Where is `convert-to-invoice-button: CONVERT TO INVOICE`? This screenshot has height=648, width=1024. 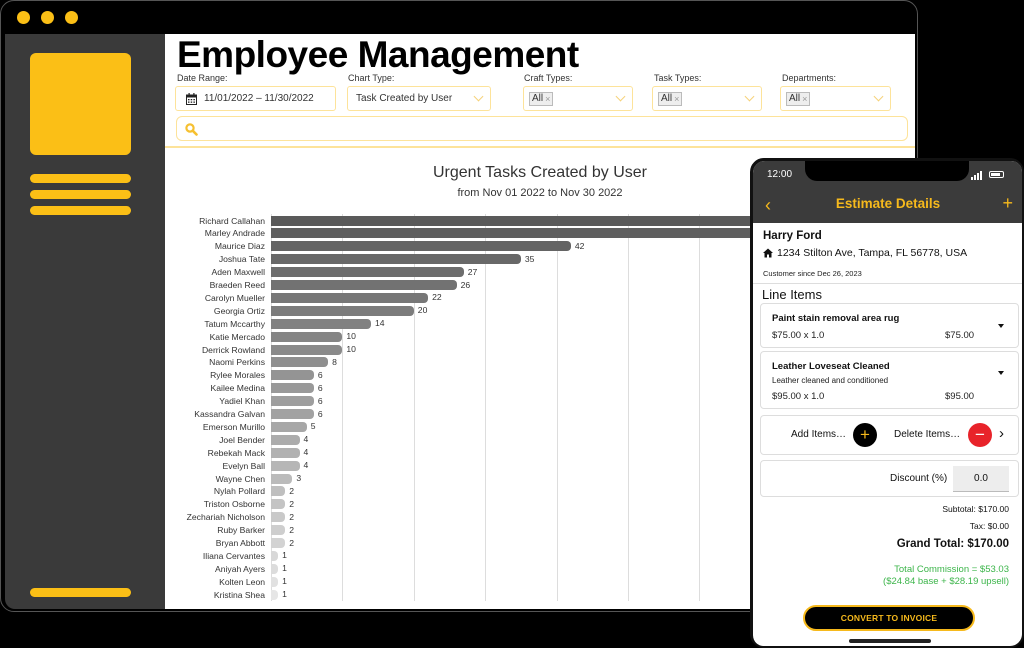
convert-to-invoice-button: CONVERT TO INVOICE is located at coordinates (889, 618).